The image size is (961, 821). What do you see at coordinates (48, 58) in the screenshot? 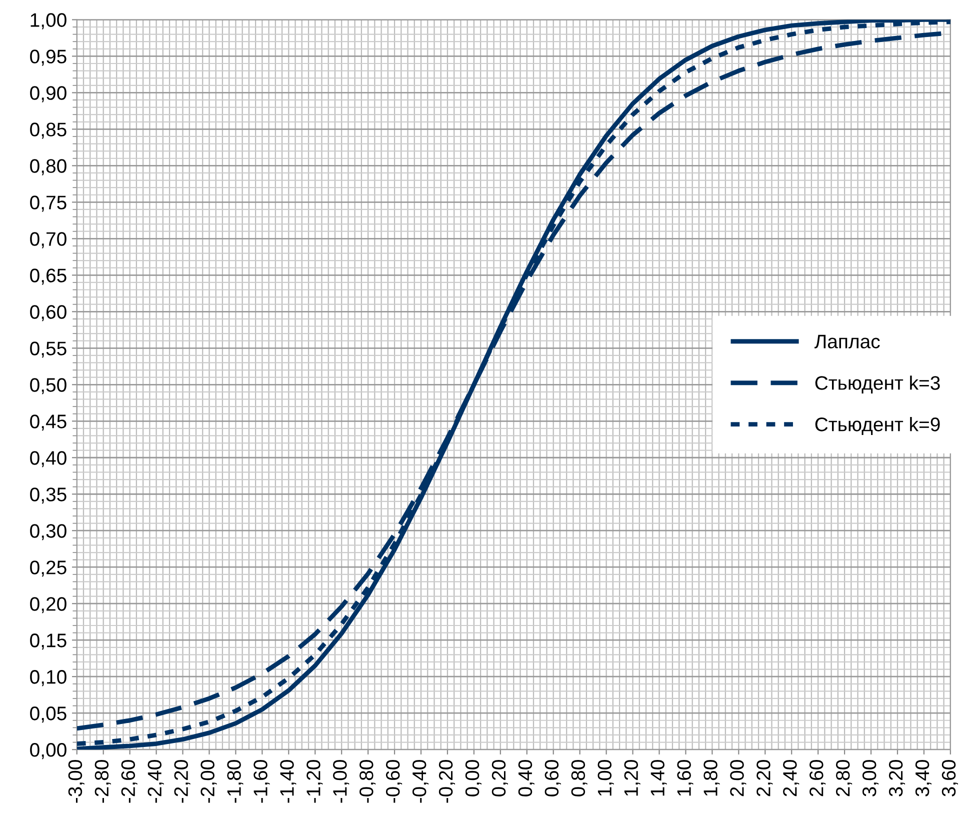
I see `y-tick-label: 0,95` at bounding box center [48, 58].